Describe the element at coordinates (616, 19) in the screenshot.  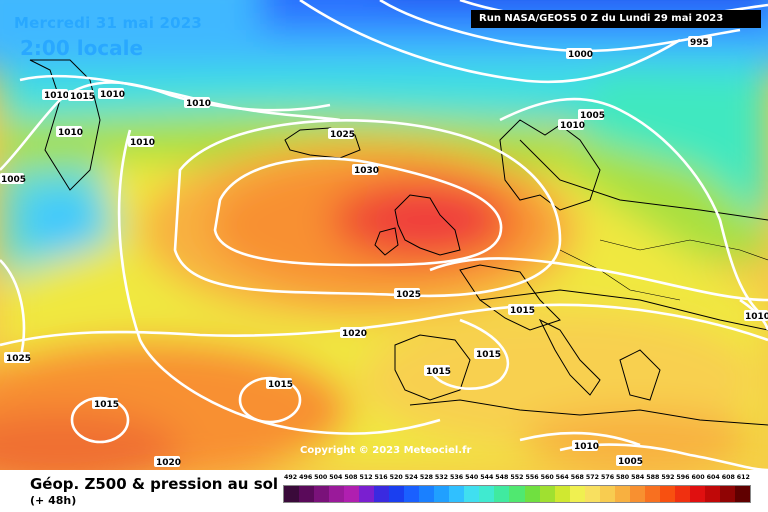
I see `model-run-label: Run NASA/GEOS5 0 Z du Lundi 29 mai 2023` at that location.